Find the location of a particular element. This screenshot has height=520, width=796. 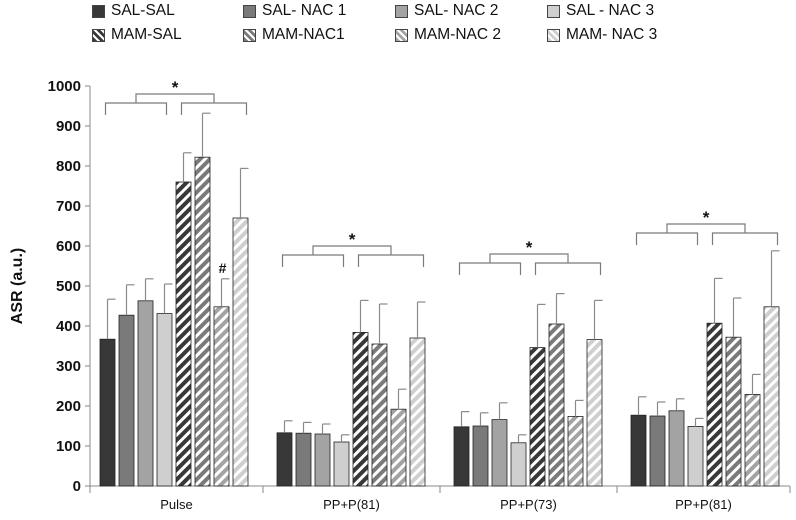

legend-label: MAM-NAC1 is located at coordinates (303, 34).